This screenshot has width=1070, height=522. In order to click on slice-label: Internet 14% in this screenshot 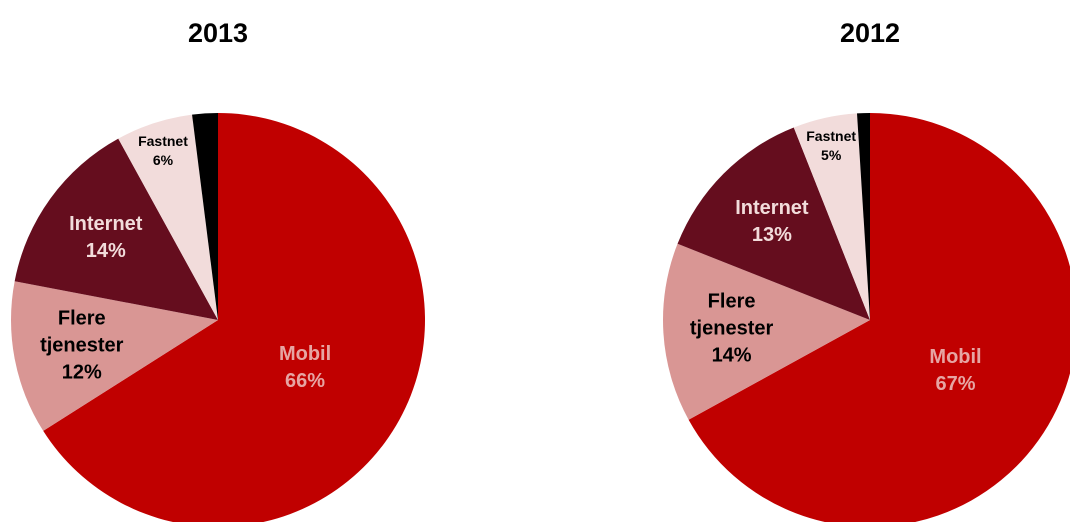, I will do `click(105, 238)`.